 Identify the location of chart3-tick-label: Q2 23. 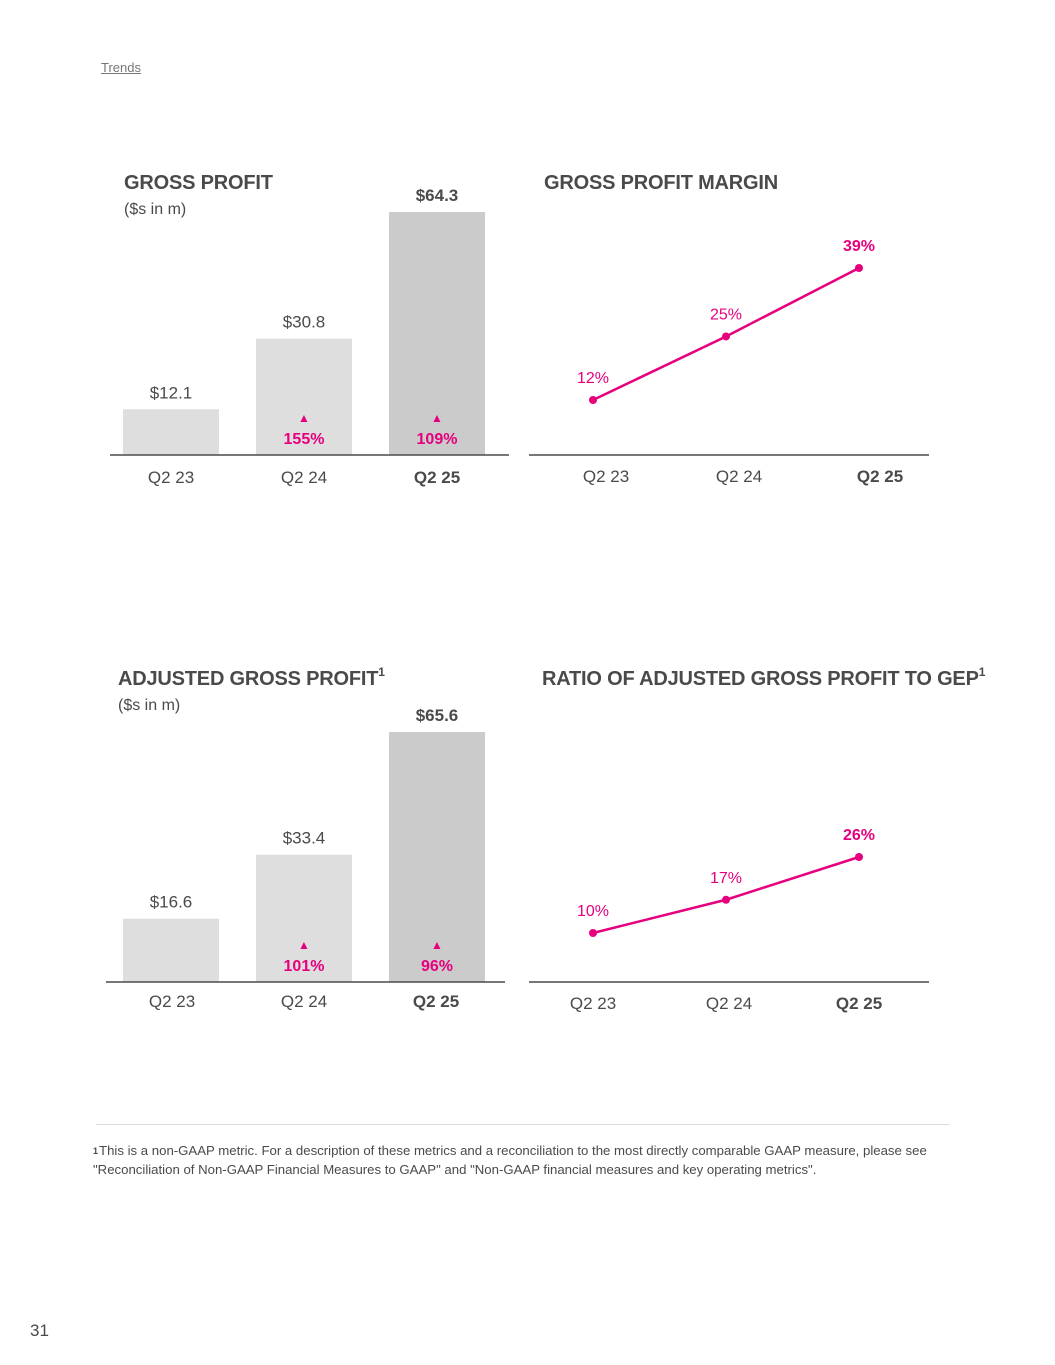
(172, 1001).